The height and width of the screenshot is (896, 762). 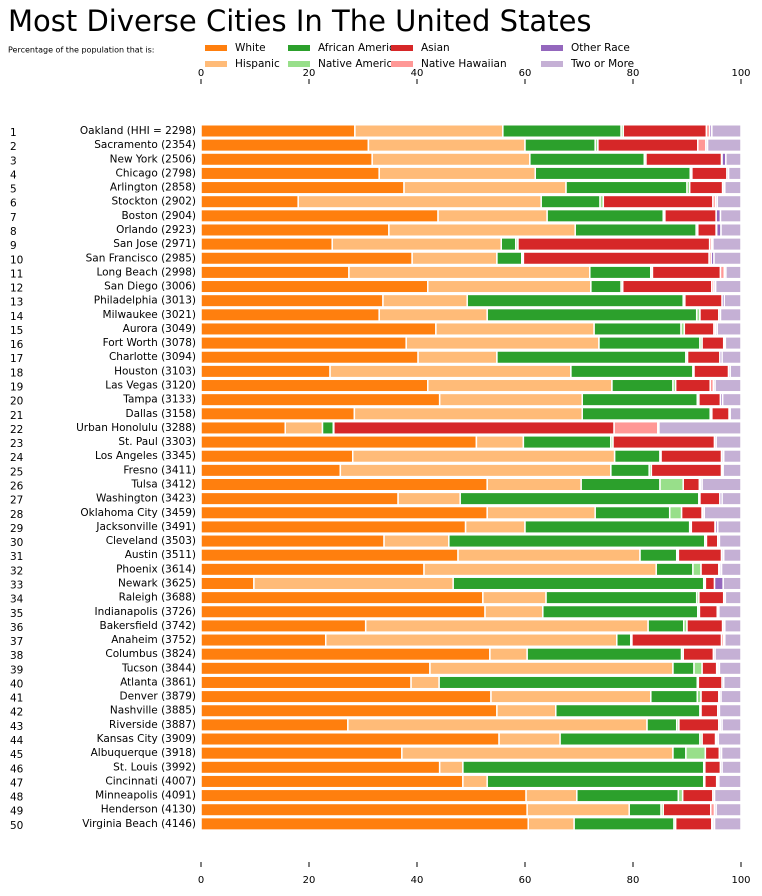 I want to click on y-tick-label: Columbus (3824), so click(x=150, y=654).